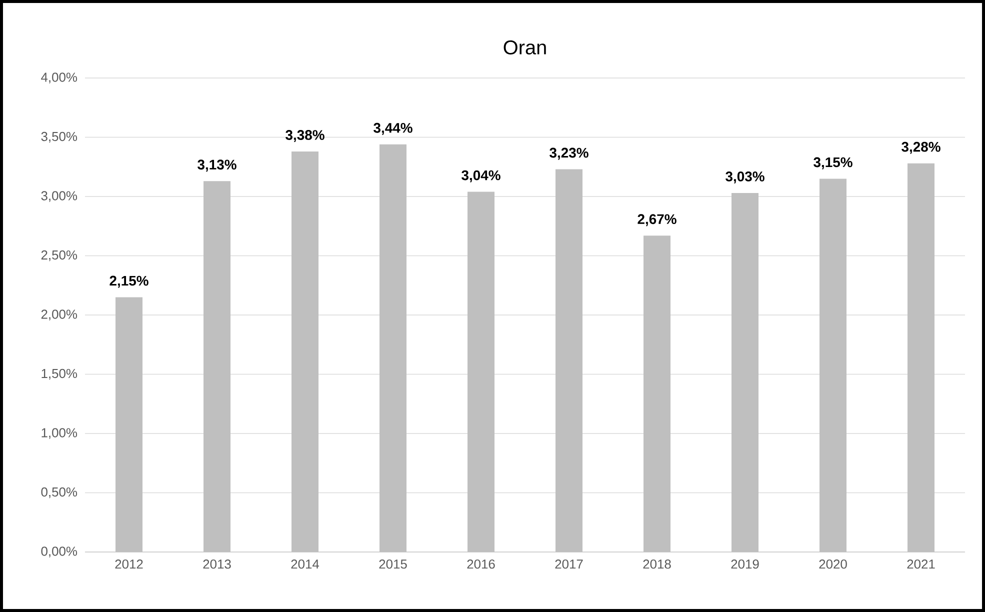  What do you see at coordinates (833, 564) in the screenshot?
I see `x-tick-label: 2020` at bounding box center [833, 564].